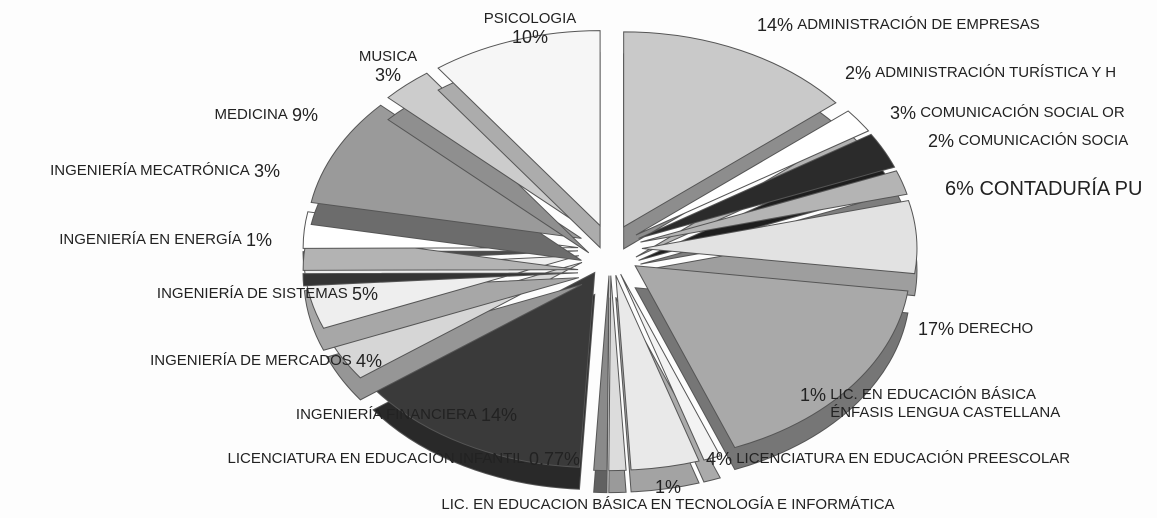 The height and width of the screenshot is (518, 1157). Describe the element at coordinates (903, 458) in the screenshot. I see `category-label: LICENCIATURA EN EDUCACIÓN PREESCOLAR` at that location.